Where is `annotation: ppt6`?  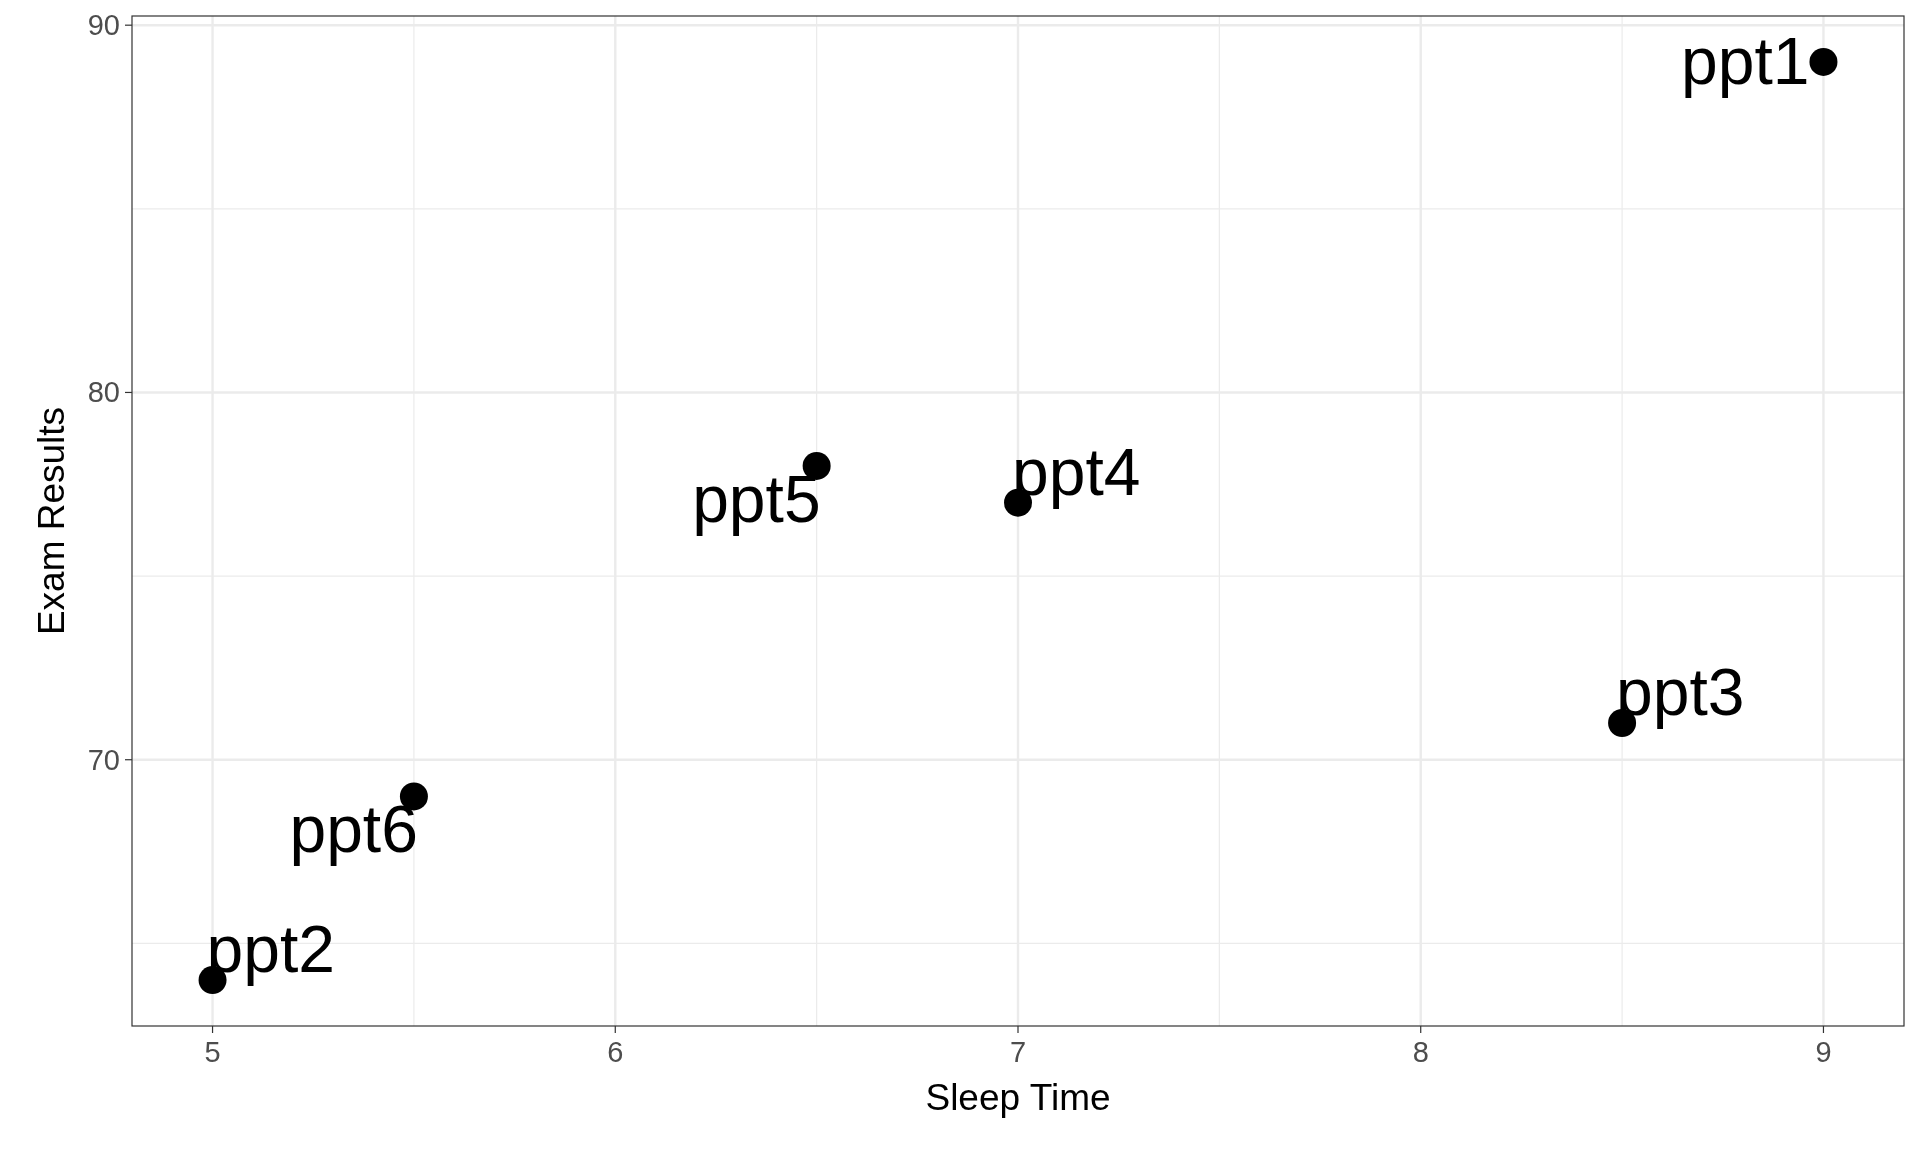
annotation: ppt6 is located at coordinates (353, 829).